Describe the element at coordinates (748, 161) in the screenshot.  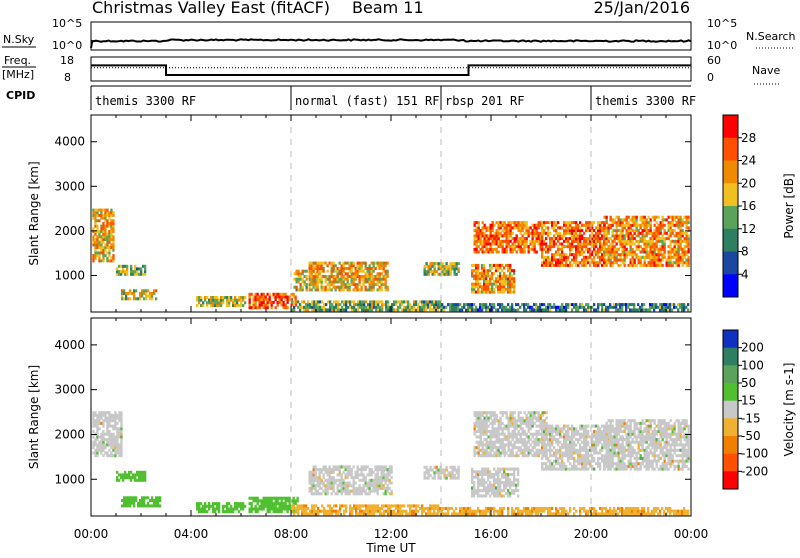
I see `colorbar-tick-label: 24` at that location.